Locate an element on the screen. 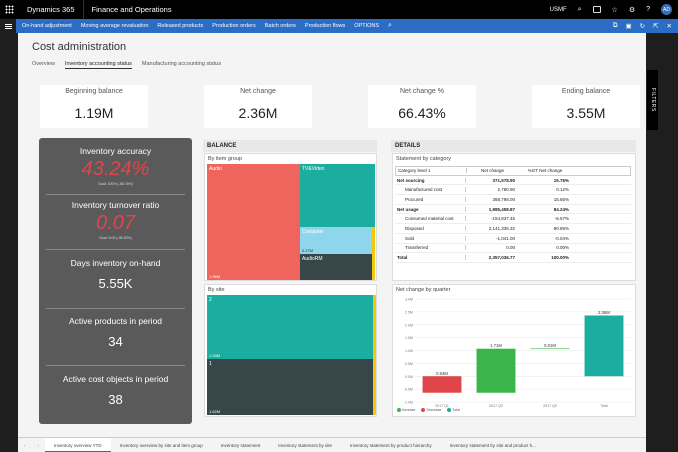  table-cell: 1,985,458.87 is located at coordinates (491, 209).